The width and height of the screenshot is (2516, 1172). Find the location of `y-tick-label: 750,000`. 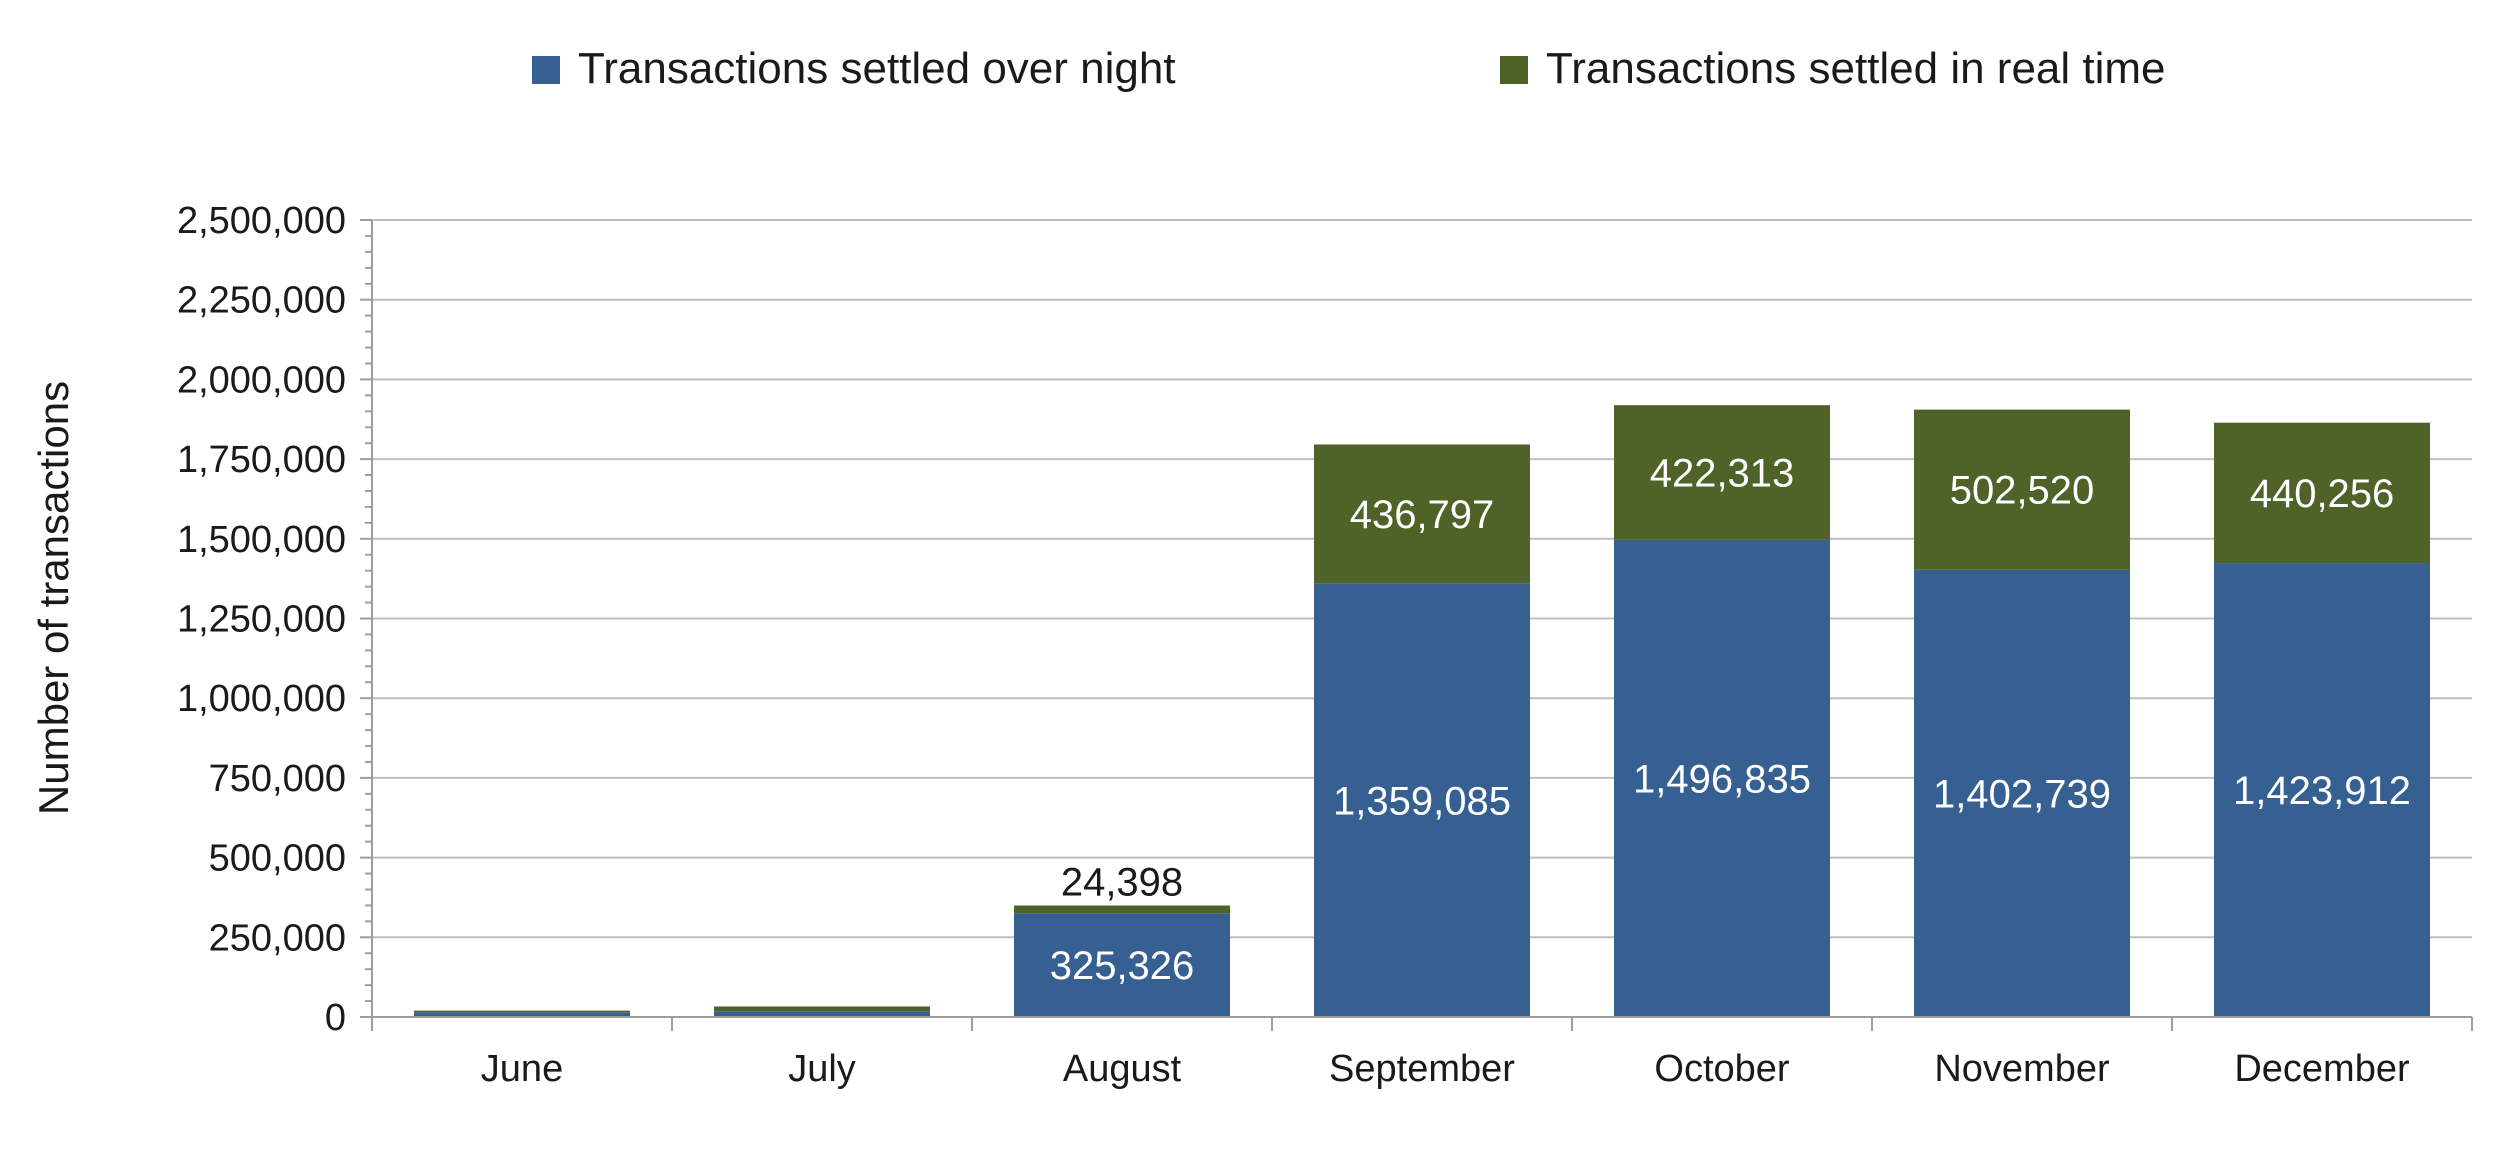

y-tick-label: 750,000 is located at coordinates (277, 779).